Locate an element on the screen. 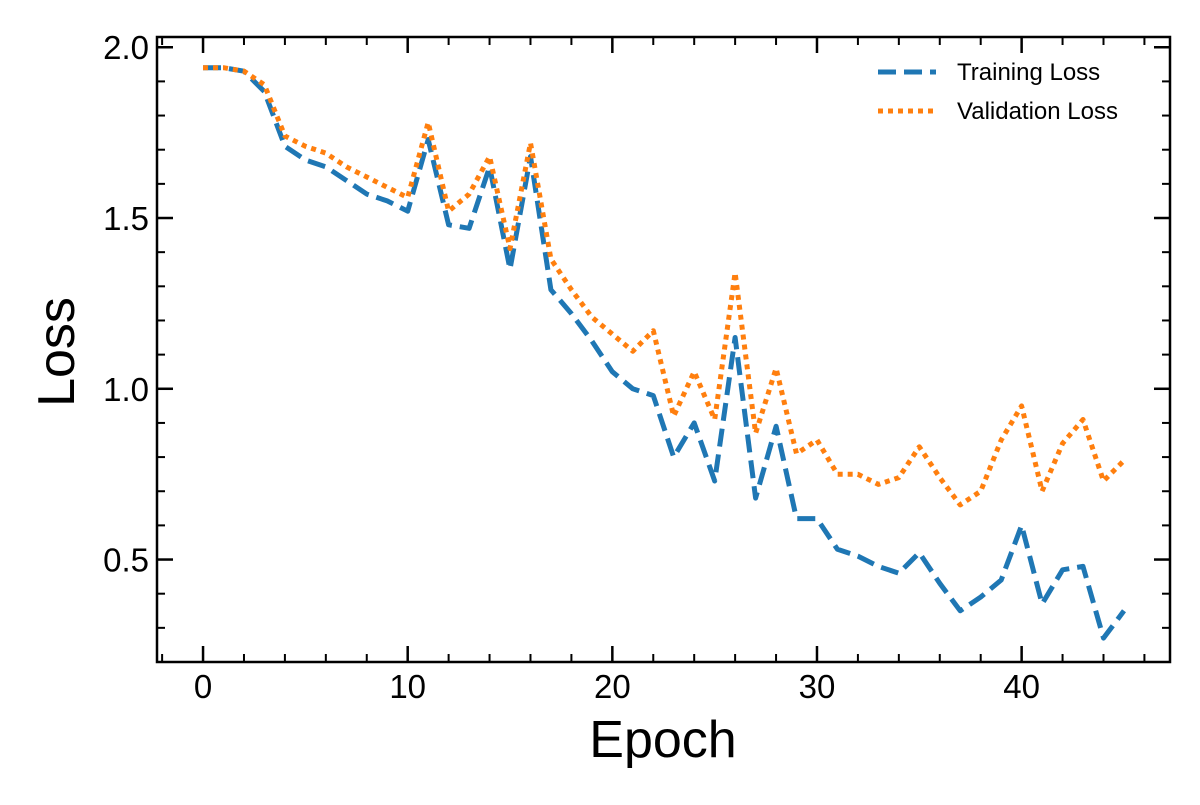 This screenshot has height=805, width=1200. y-axis-title: Loss is located at coordinates (57, 352).